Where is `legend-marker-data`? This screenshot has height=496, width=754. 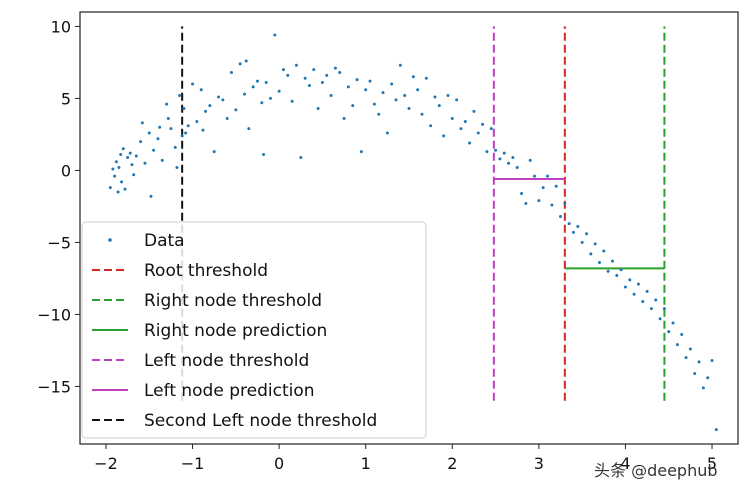
legend-marker-data is located at coordinates (110, 240).